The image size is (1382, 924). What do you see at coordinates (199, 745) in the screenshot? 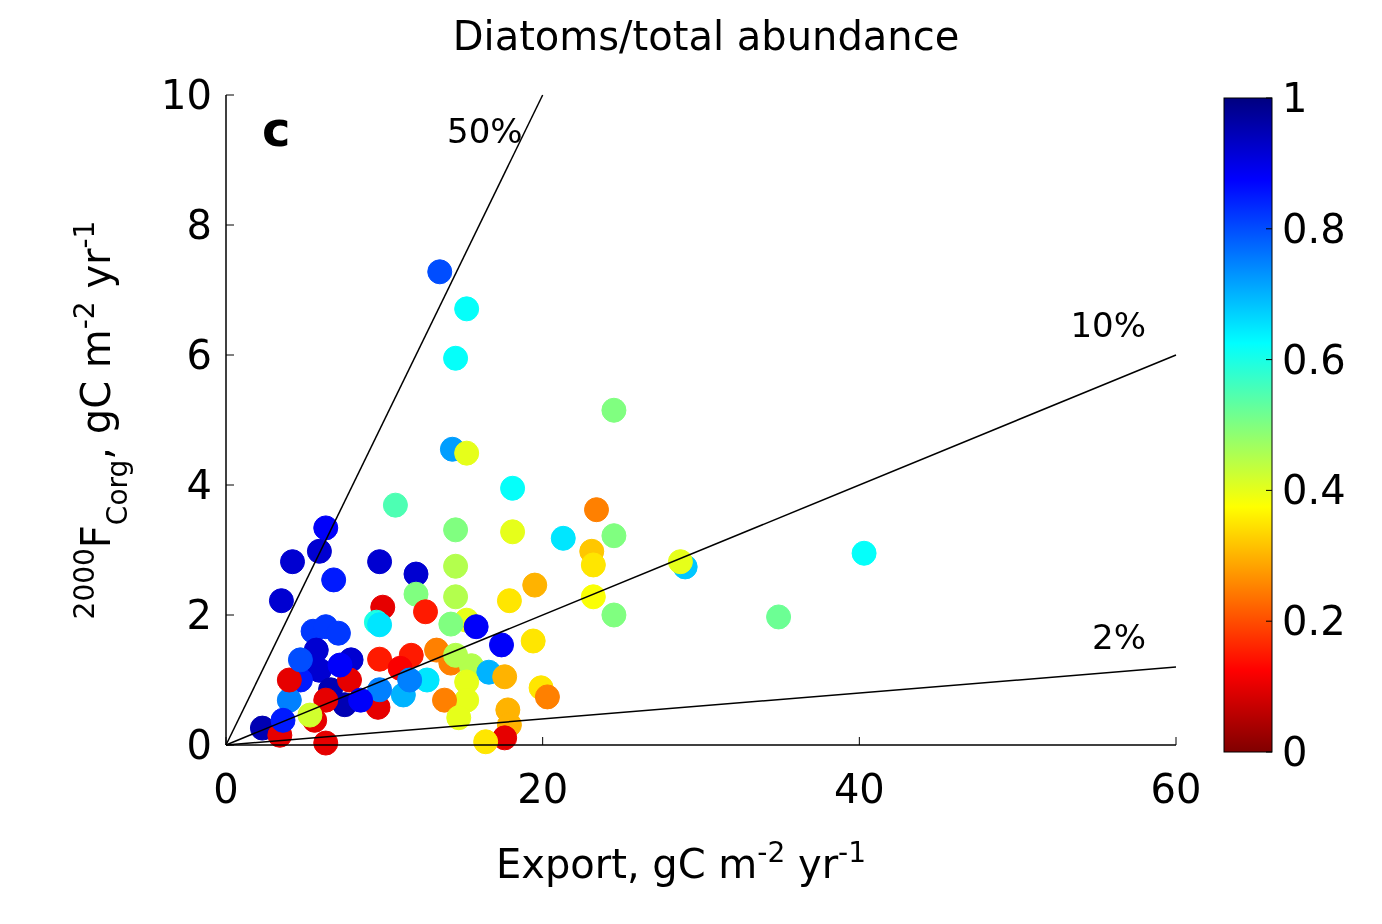
I see `y-tick-label: 0` at bounding box center [199, 745].